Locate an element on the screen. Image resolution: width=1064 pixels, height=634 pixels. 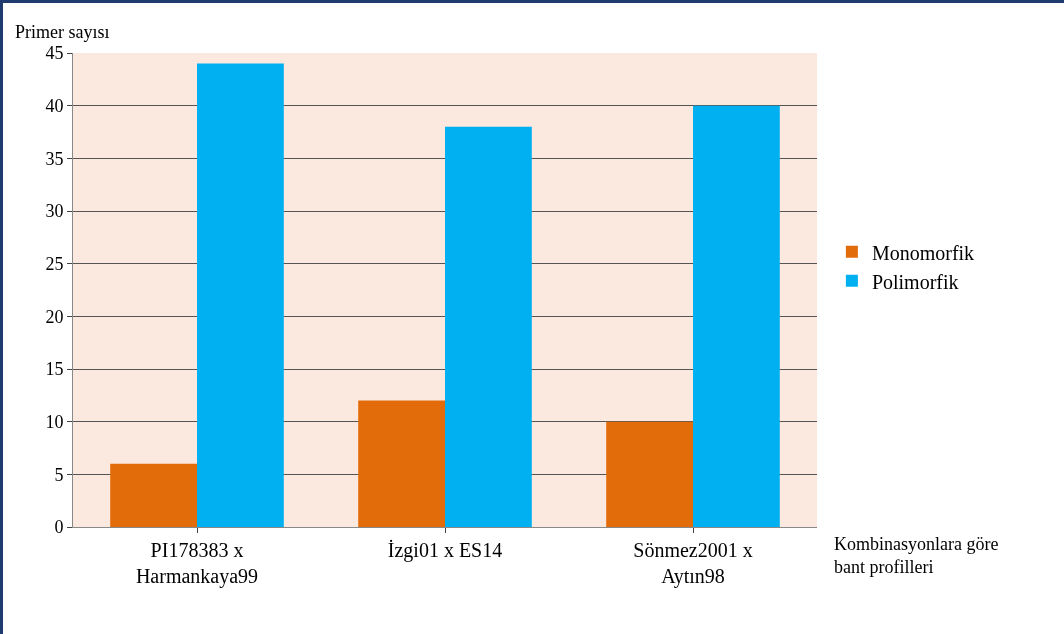
x-axis-title: Kombinasyonlara göre bant profilleri is located at coordinates (916, 556).